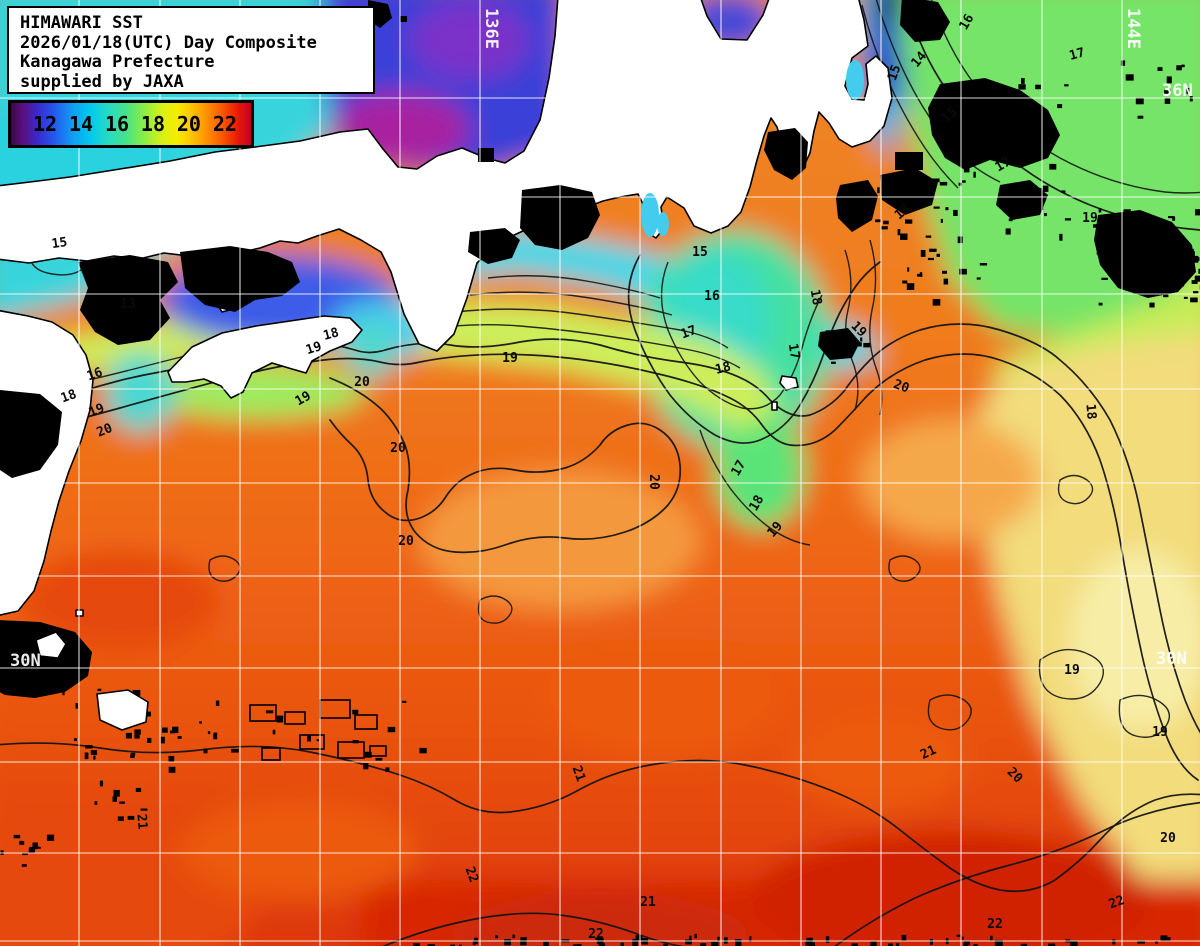 The height and width of the screenshot is (946, 1200). Describe the element at coordinates (128, 304) in the screenshot. I see `contour-value-label: 13` at that location.